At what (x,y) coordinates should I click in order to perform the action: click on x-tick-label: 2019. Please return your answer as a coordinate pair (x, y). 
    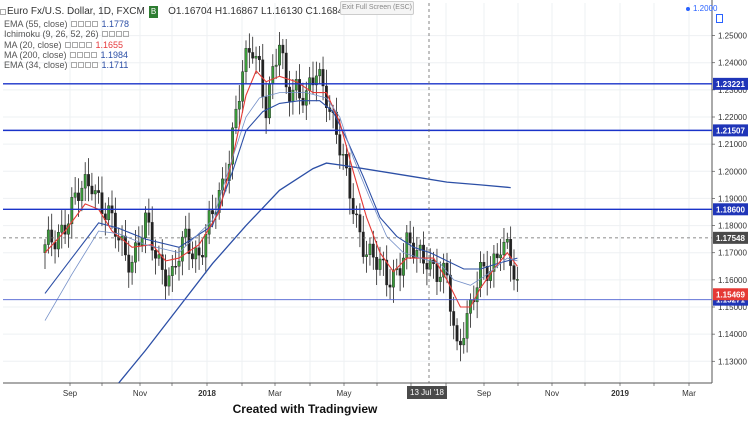
    Looking at the image, I should click on (620, 393).